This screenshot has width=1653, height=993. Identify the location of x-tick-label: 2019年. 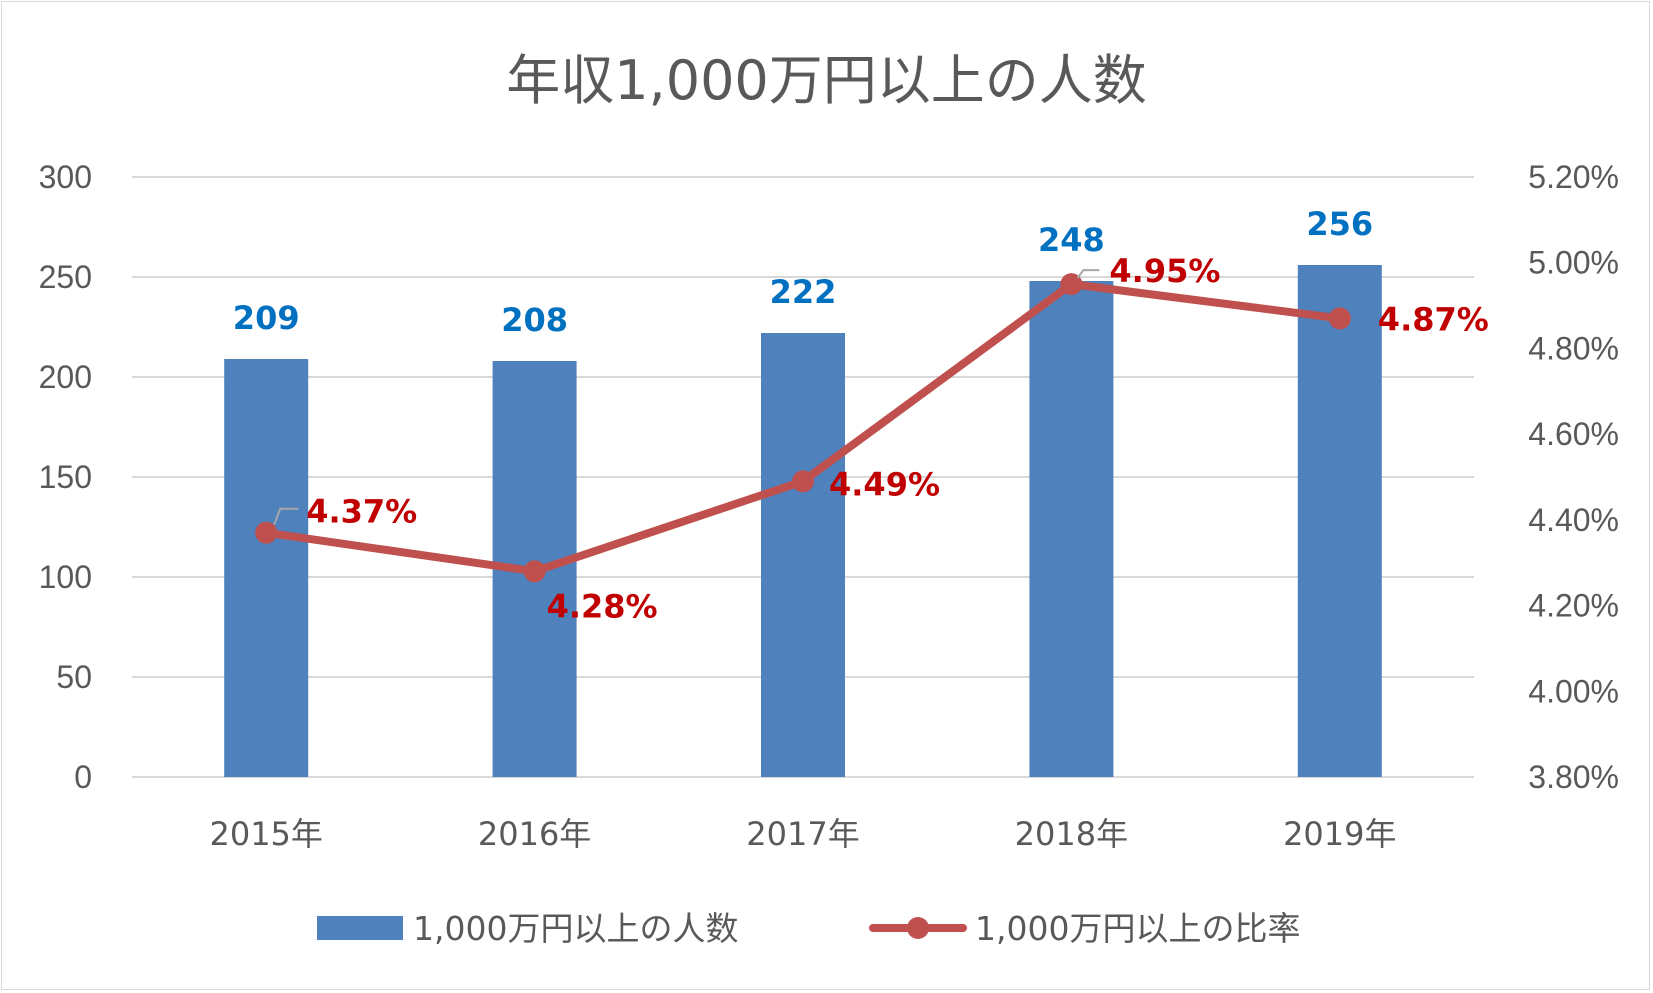
(1339, 834).